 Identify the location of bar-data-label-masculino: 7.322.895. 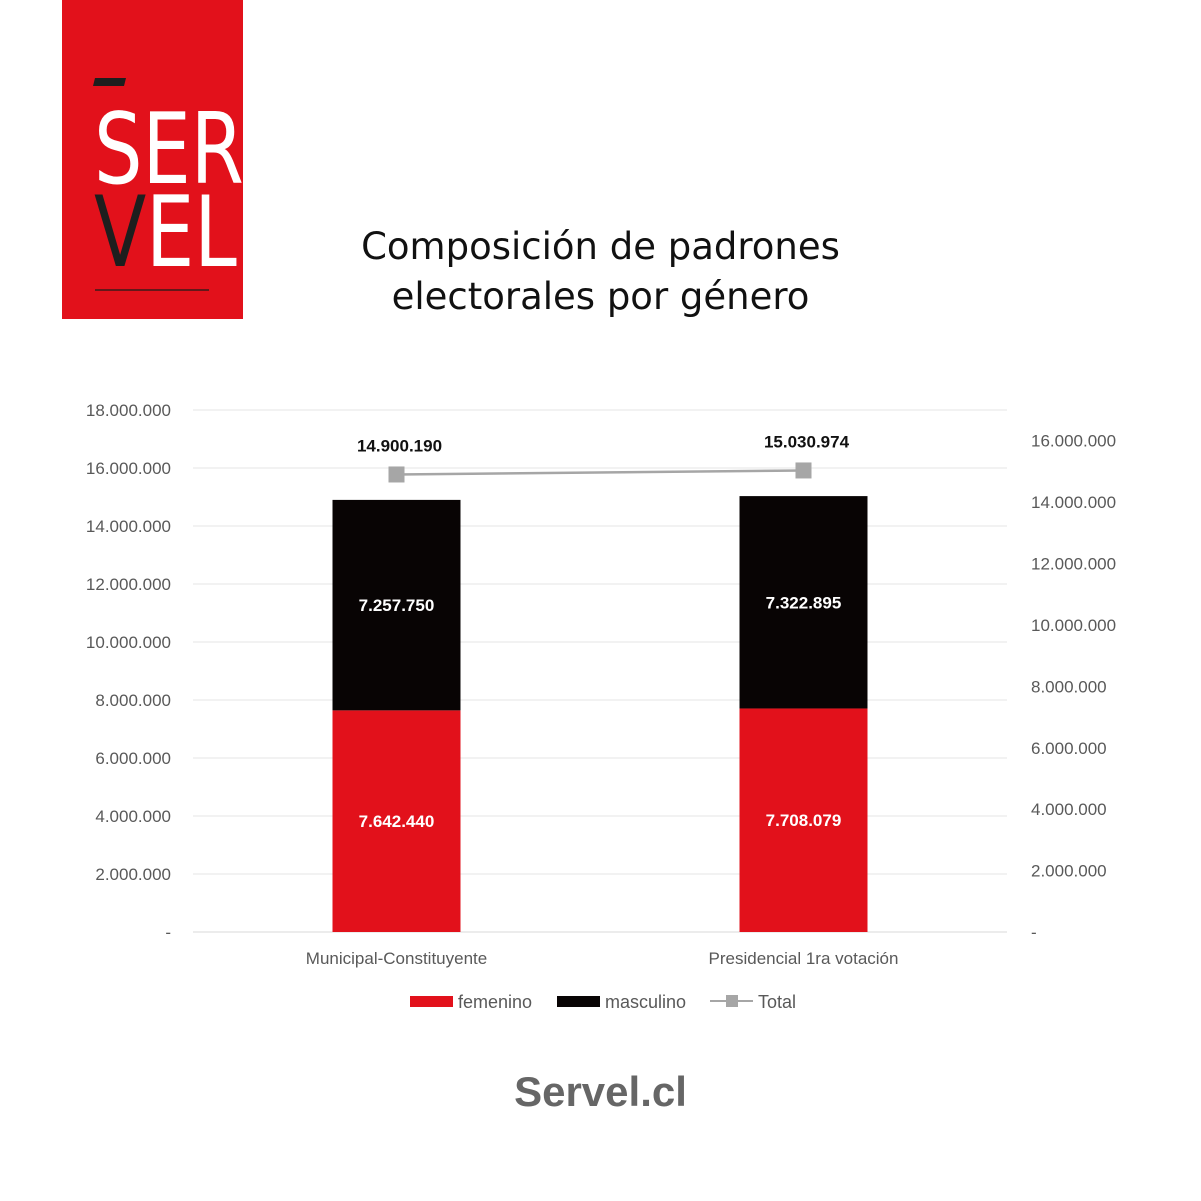
(804, 602).